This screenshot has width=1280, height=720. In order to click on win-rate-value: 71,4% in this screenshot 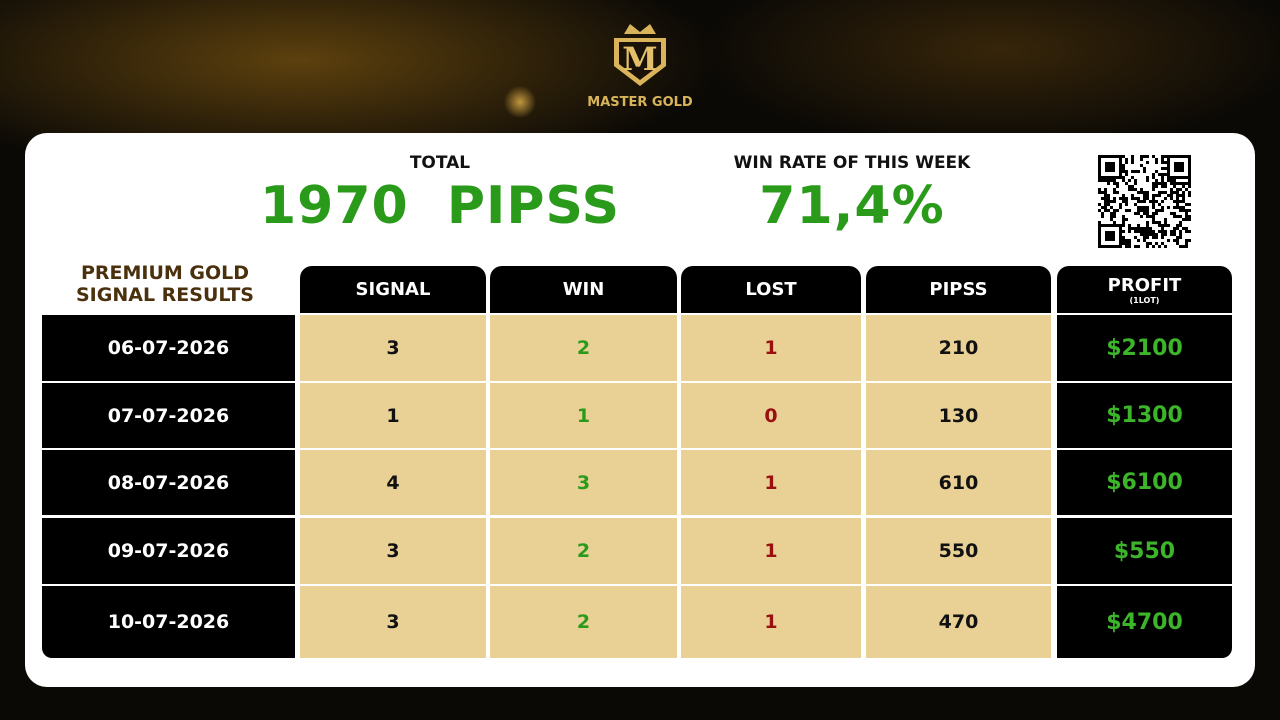, I will do `click(852, 206)`.